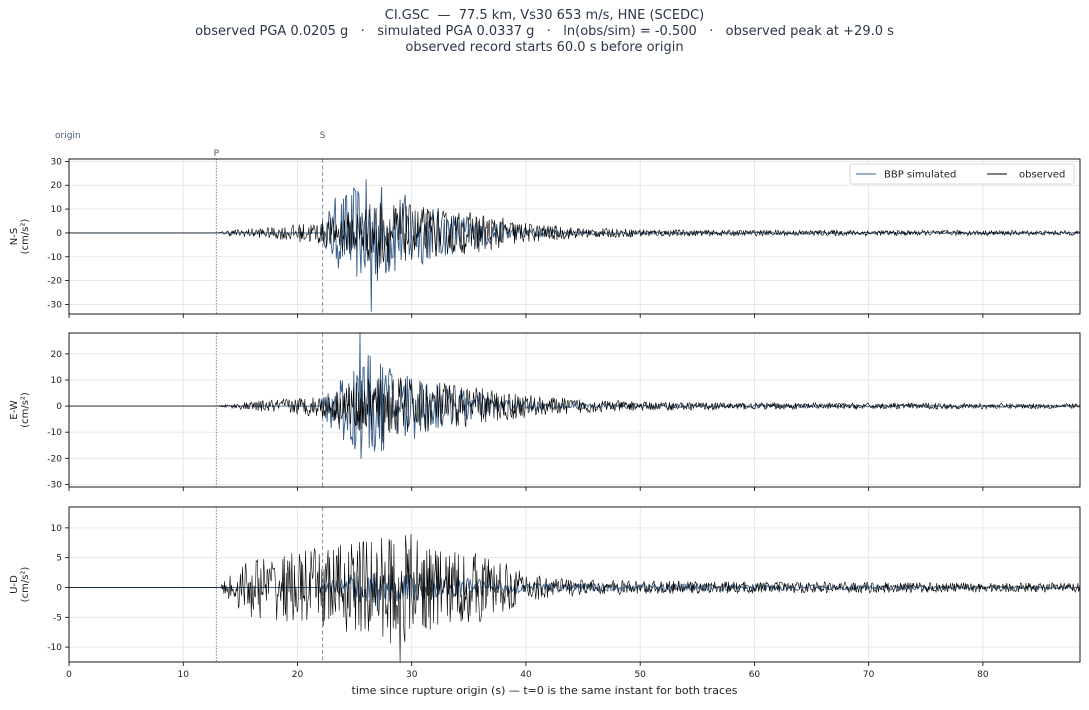 The width and height of the screenshot is (1089, 710). I want to click on legend: BBP simulated observed, so click(962, 174).